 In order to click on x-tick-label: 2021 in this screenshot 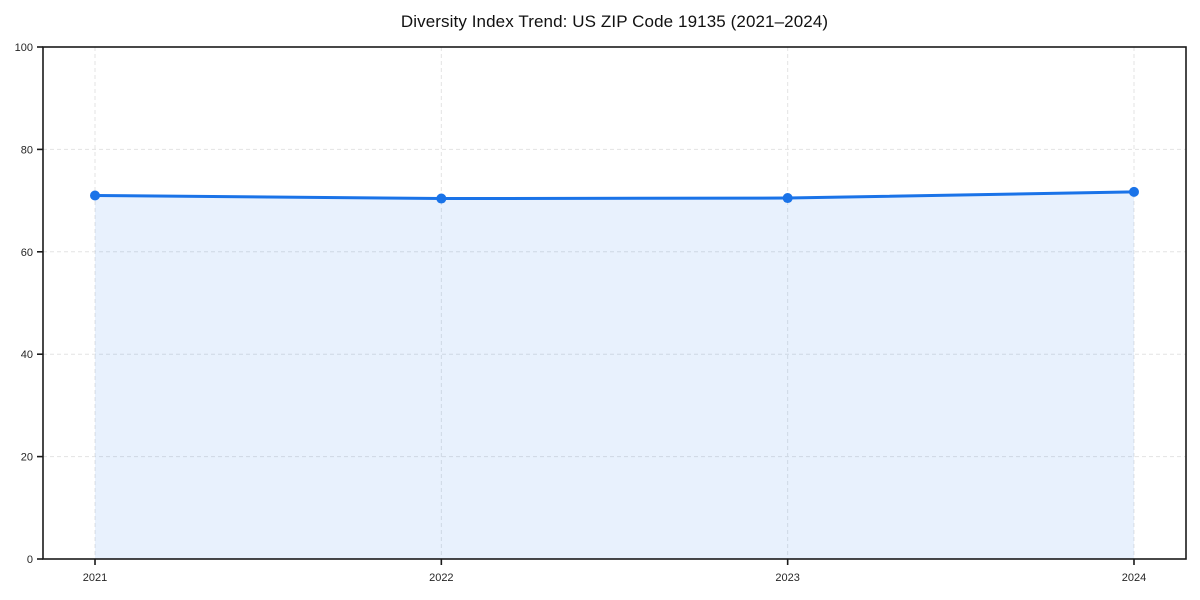, I will do `click(95, 578)`.